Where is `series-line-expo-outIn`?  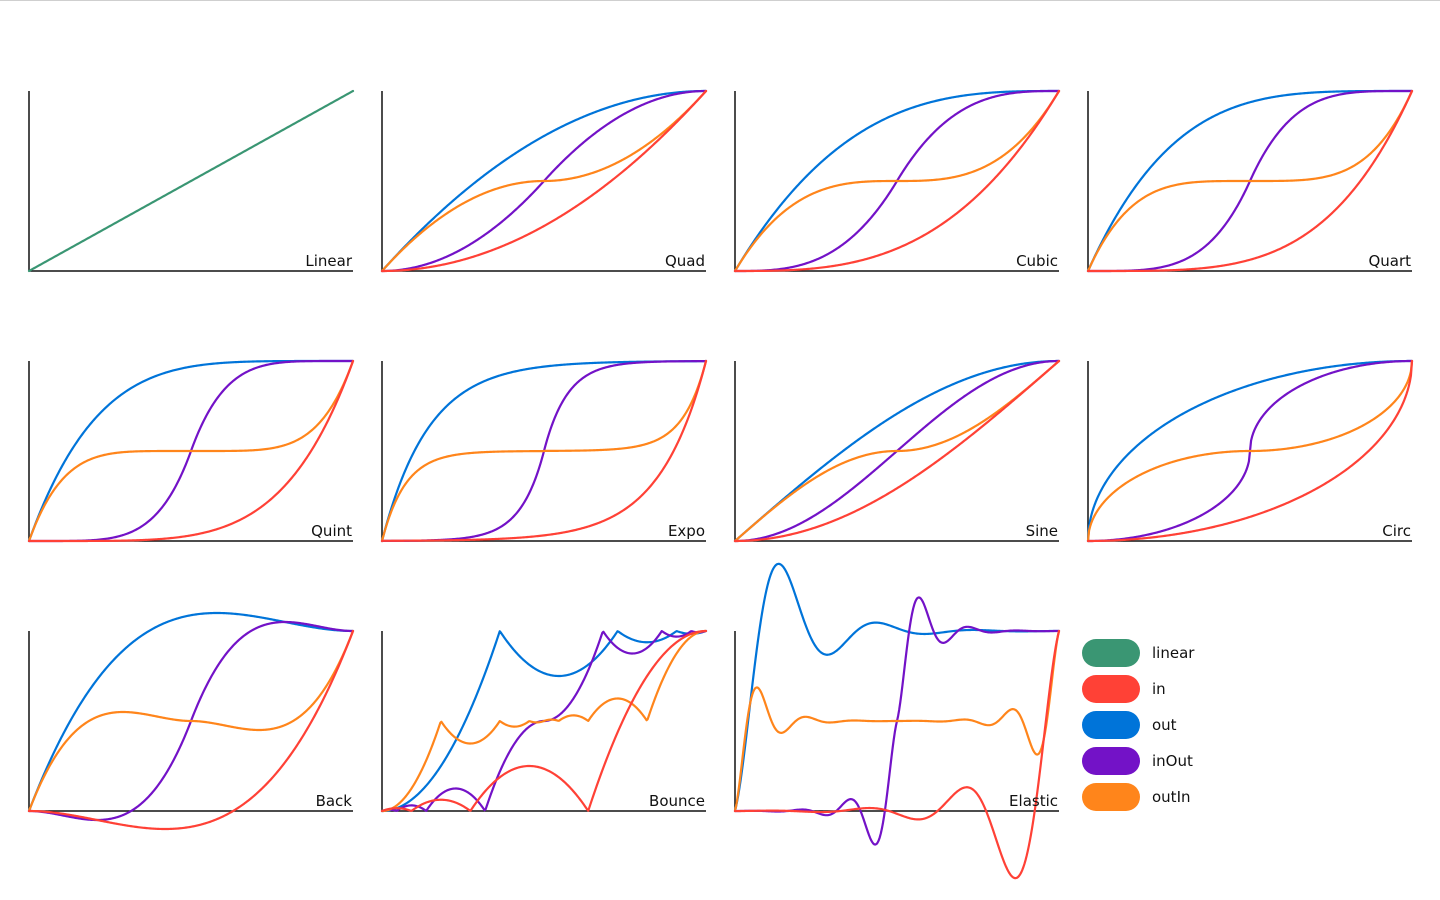 series-line-expo-outIn is located at coordinates (544, 451).